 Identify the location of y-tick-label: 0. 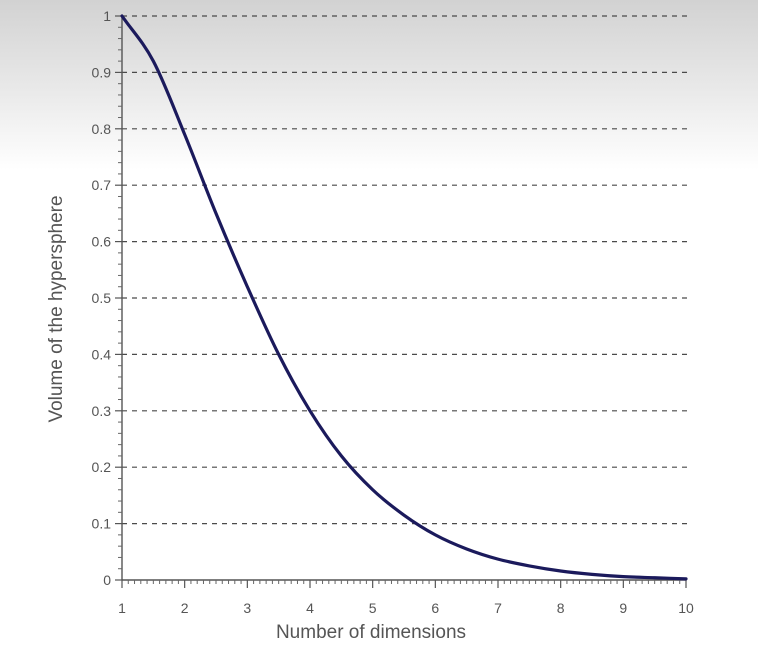
(107, 580).